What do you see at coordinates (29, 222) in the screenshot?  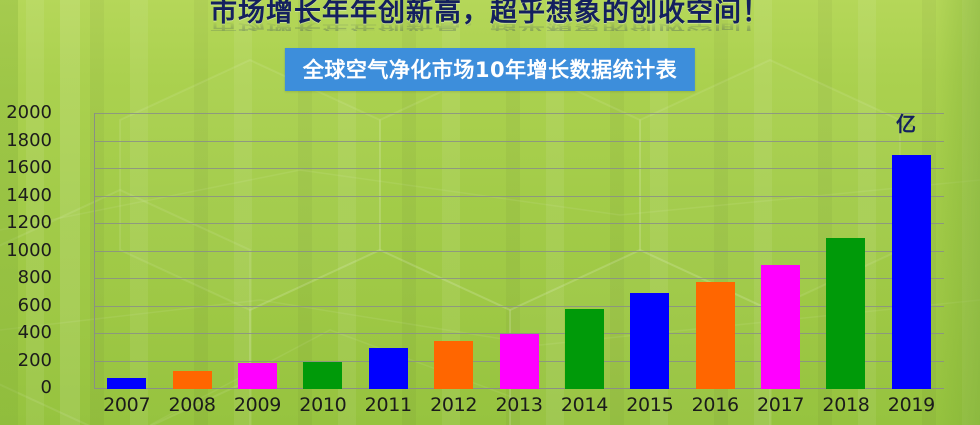 I see `y-axis-tick-label: 1200` at bounding box center [29, 222].